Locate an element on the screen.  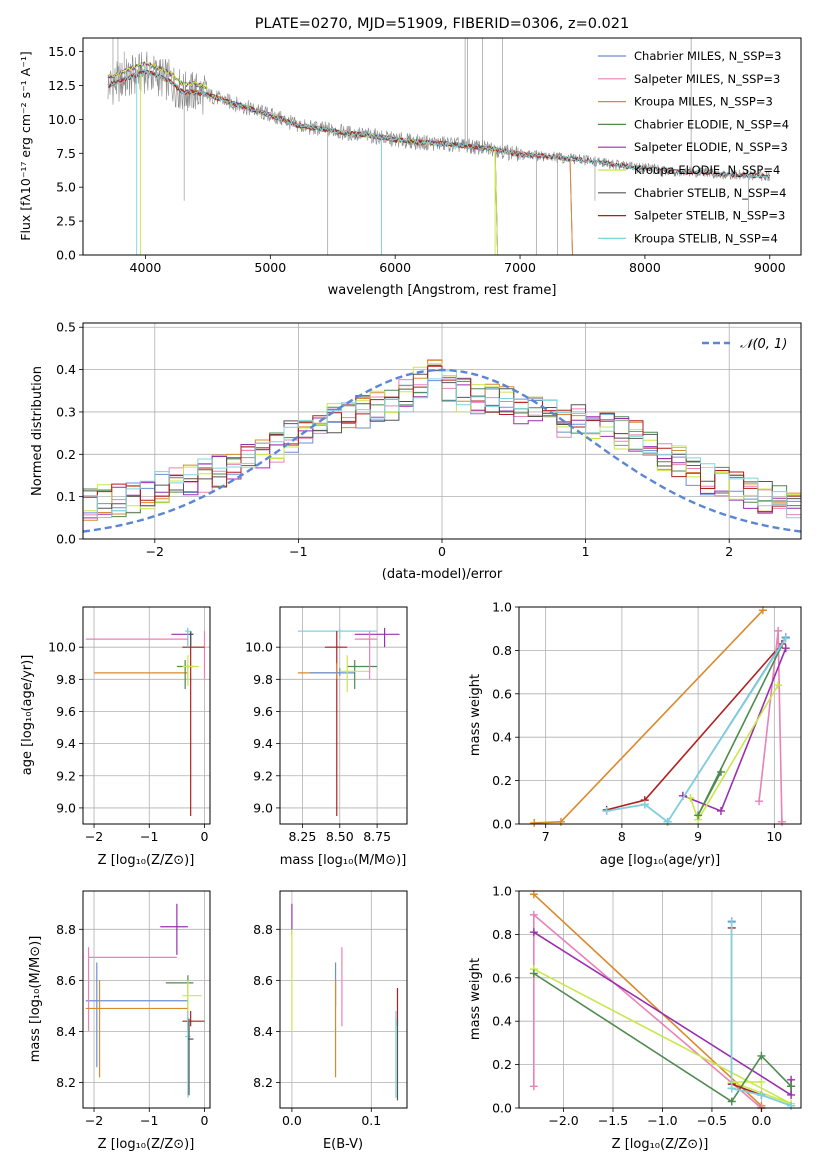
y-tick-label: 0.5 is located at coordinates (66, 327).